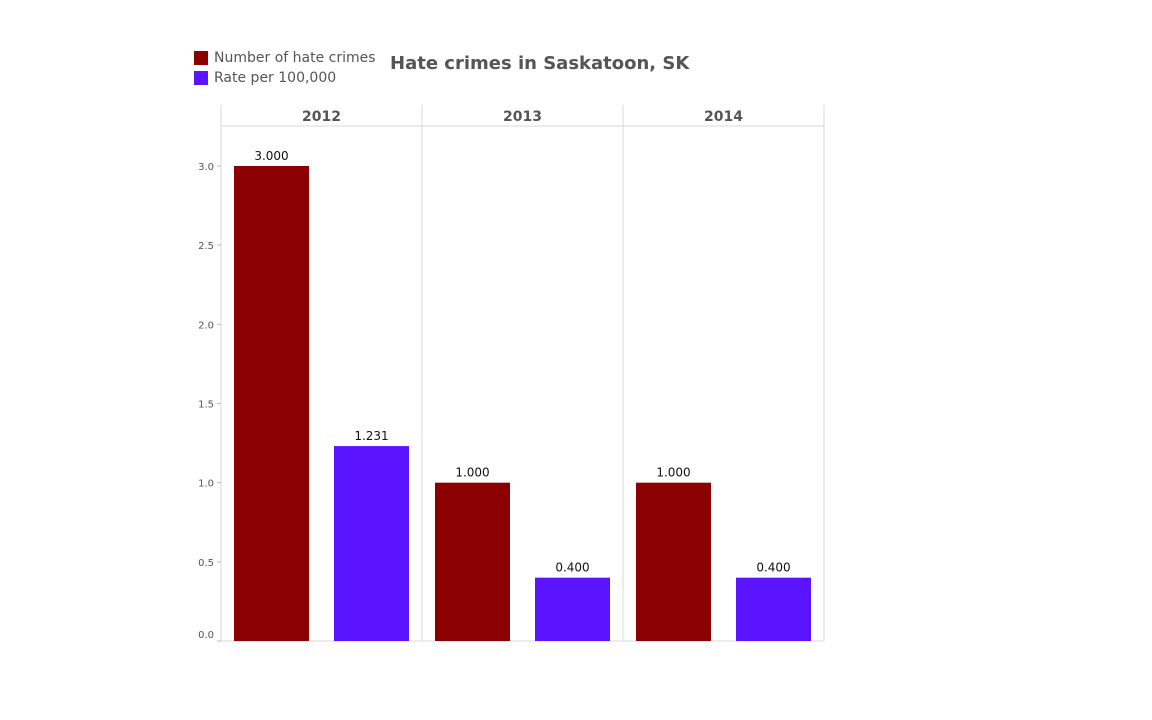 The width and height of the screenshot is (1152, 720). I want to click on legend-item-hate-crimes: Number of hate crimes, so click(285, 58).